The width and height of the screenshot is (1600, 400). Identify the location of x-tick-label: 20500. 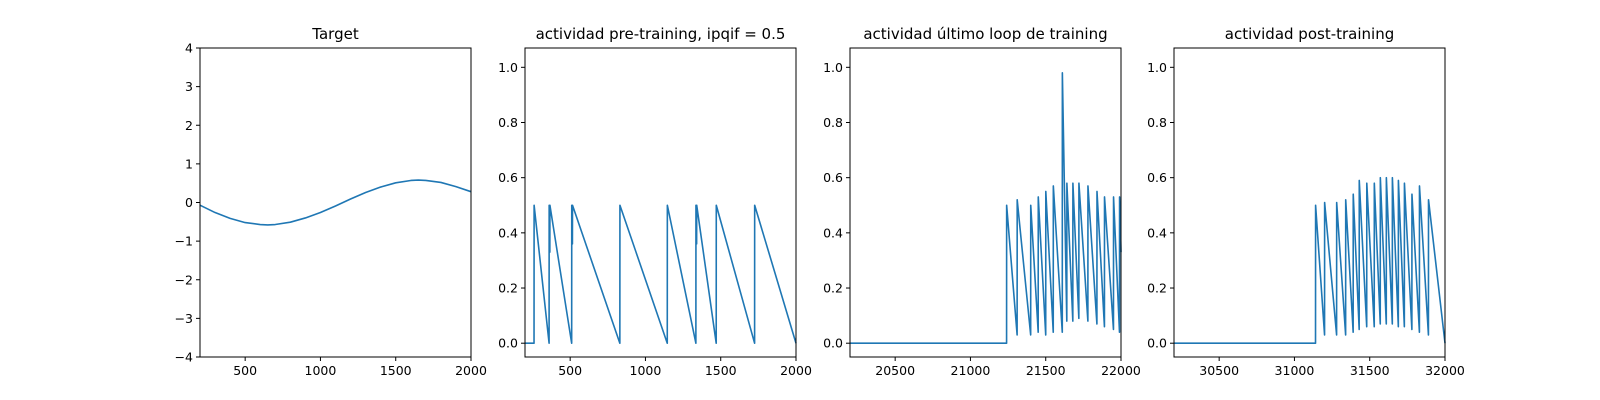
(895, 370).